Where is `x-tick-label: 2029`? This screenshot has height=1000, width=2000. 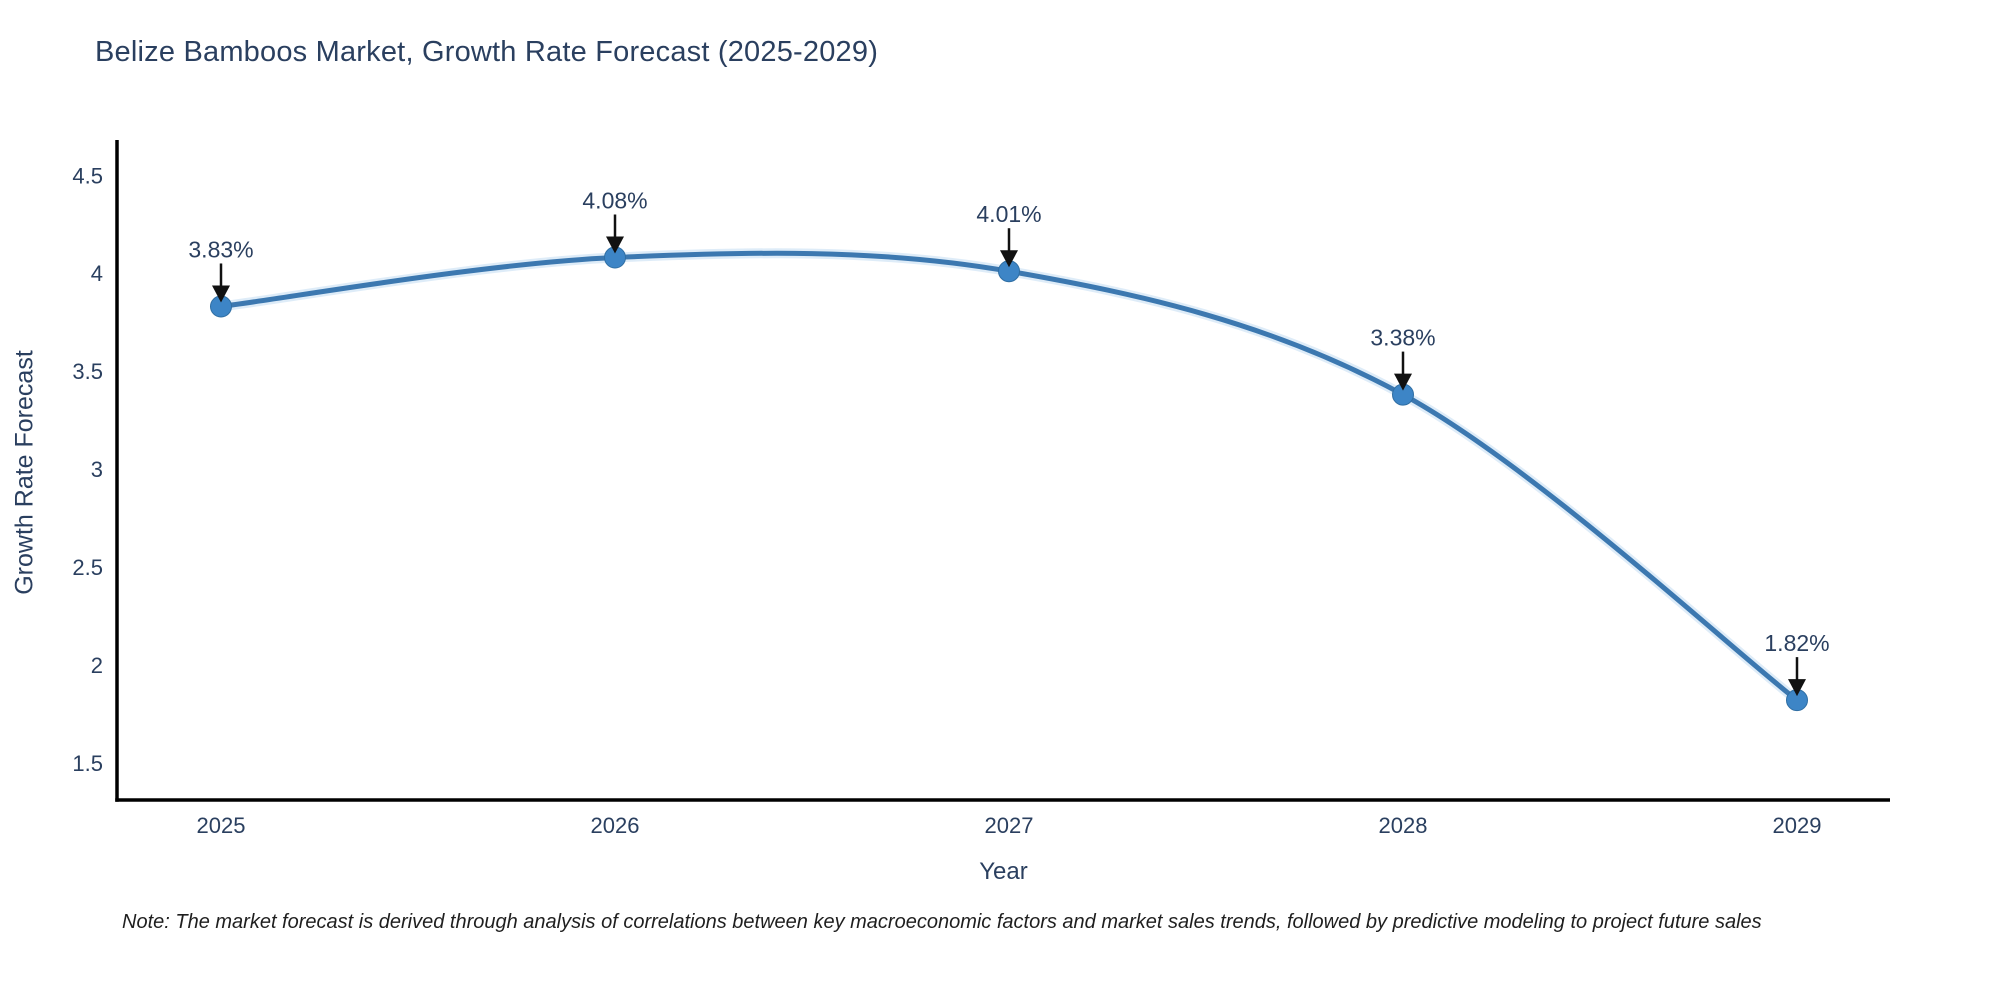
x-tick-label: 2029 is located at coordinates (1797, 825).